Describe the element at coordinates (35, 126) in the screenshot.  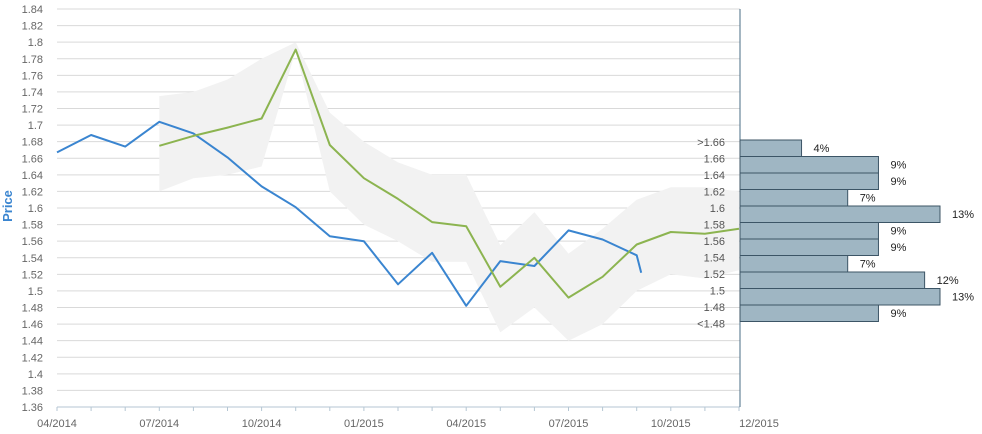
I see `y-tick-label: 1.7` at that location.